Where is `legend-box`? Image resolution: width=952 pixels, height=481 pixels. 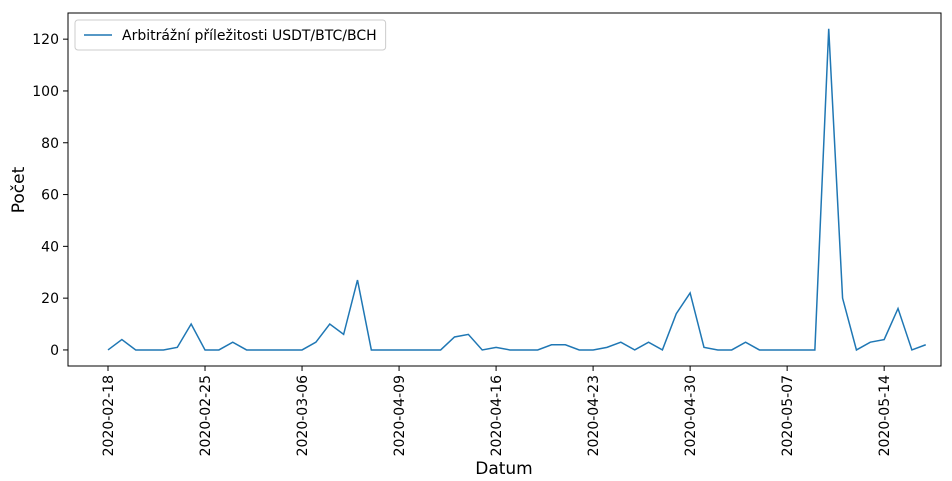 legend-box is located at coordinates (230, 35).